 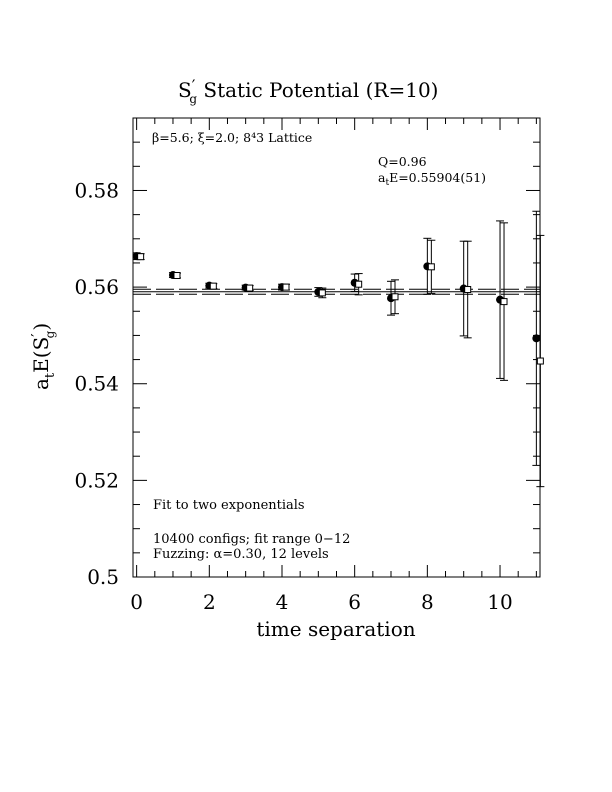 What do you see at coordinates (37, 335) in the screenshot?
I see `ylabel-prime: ′` at bounding box center [37, 335].